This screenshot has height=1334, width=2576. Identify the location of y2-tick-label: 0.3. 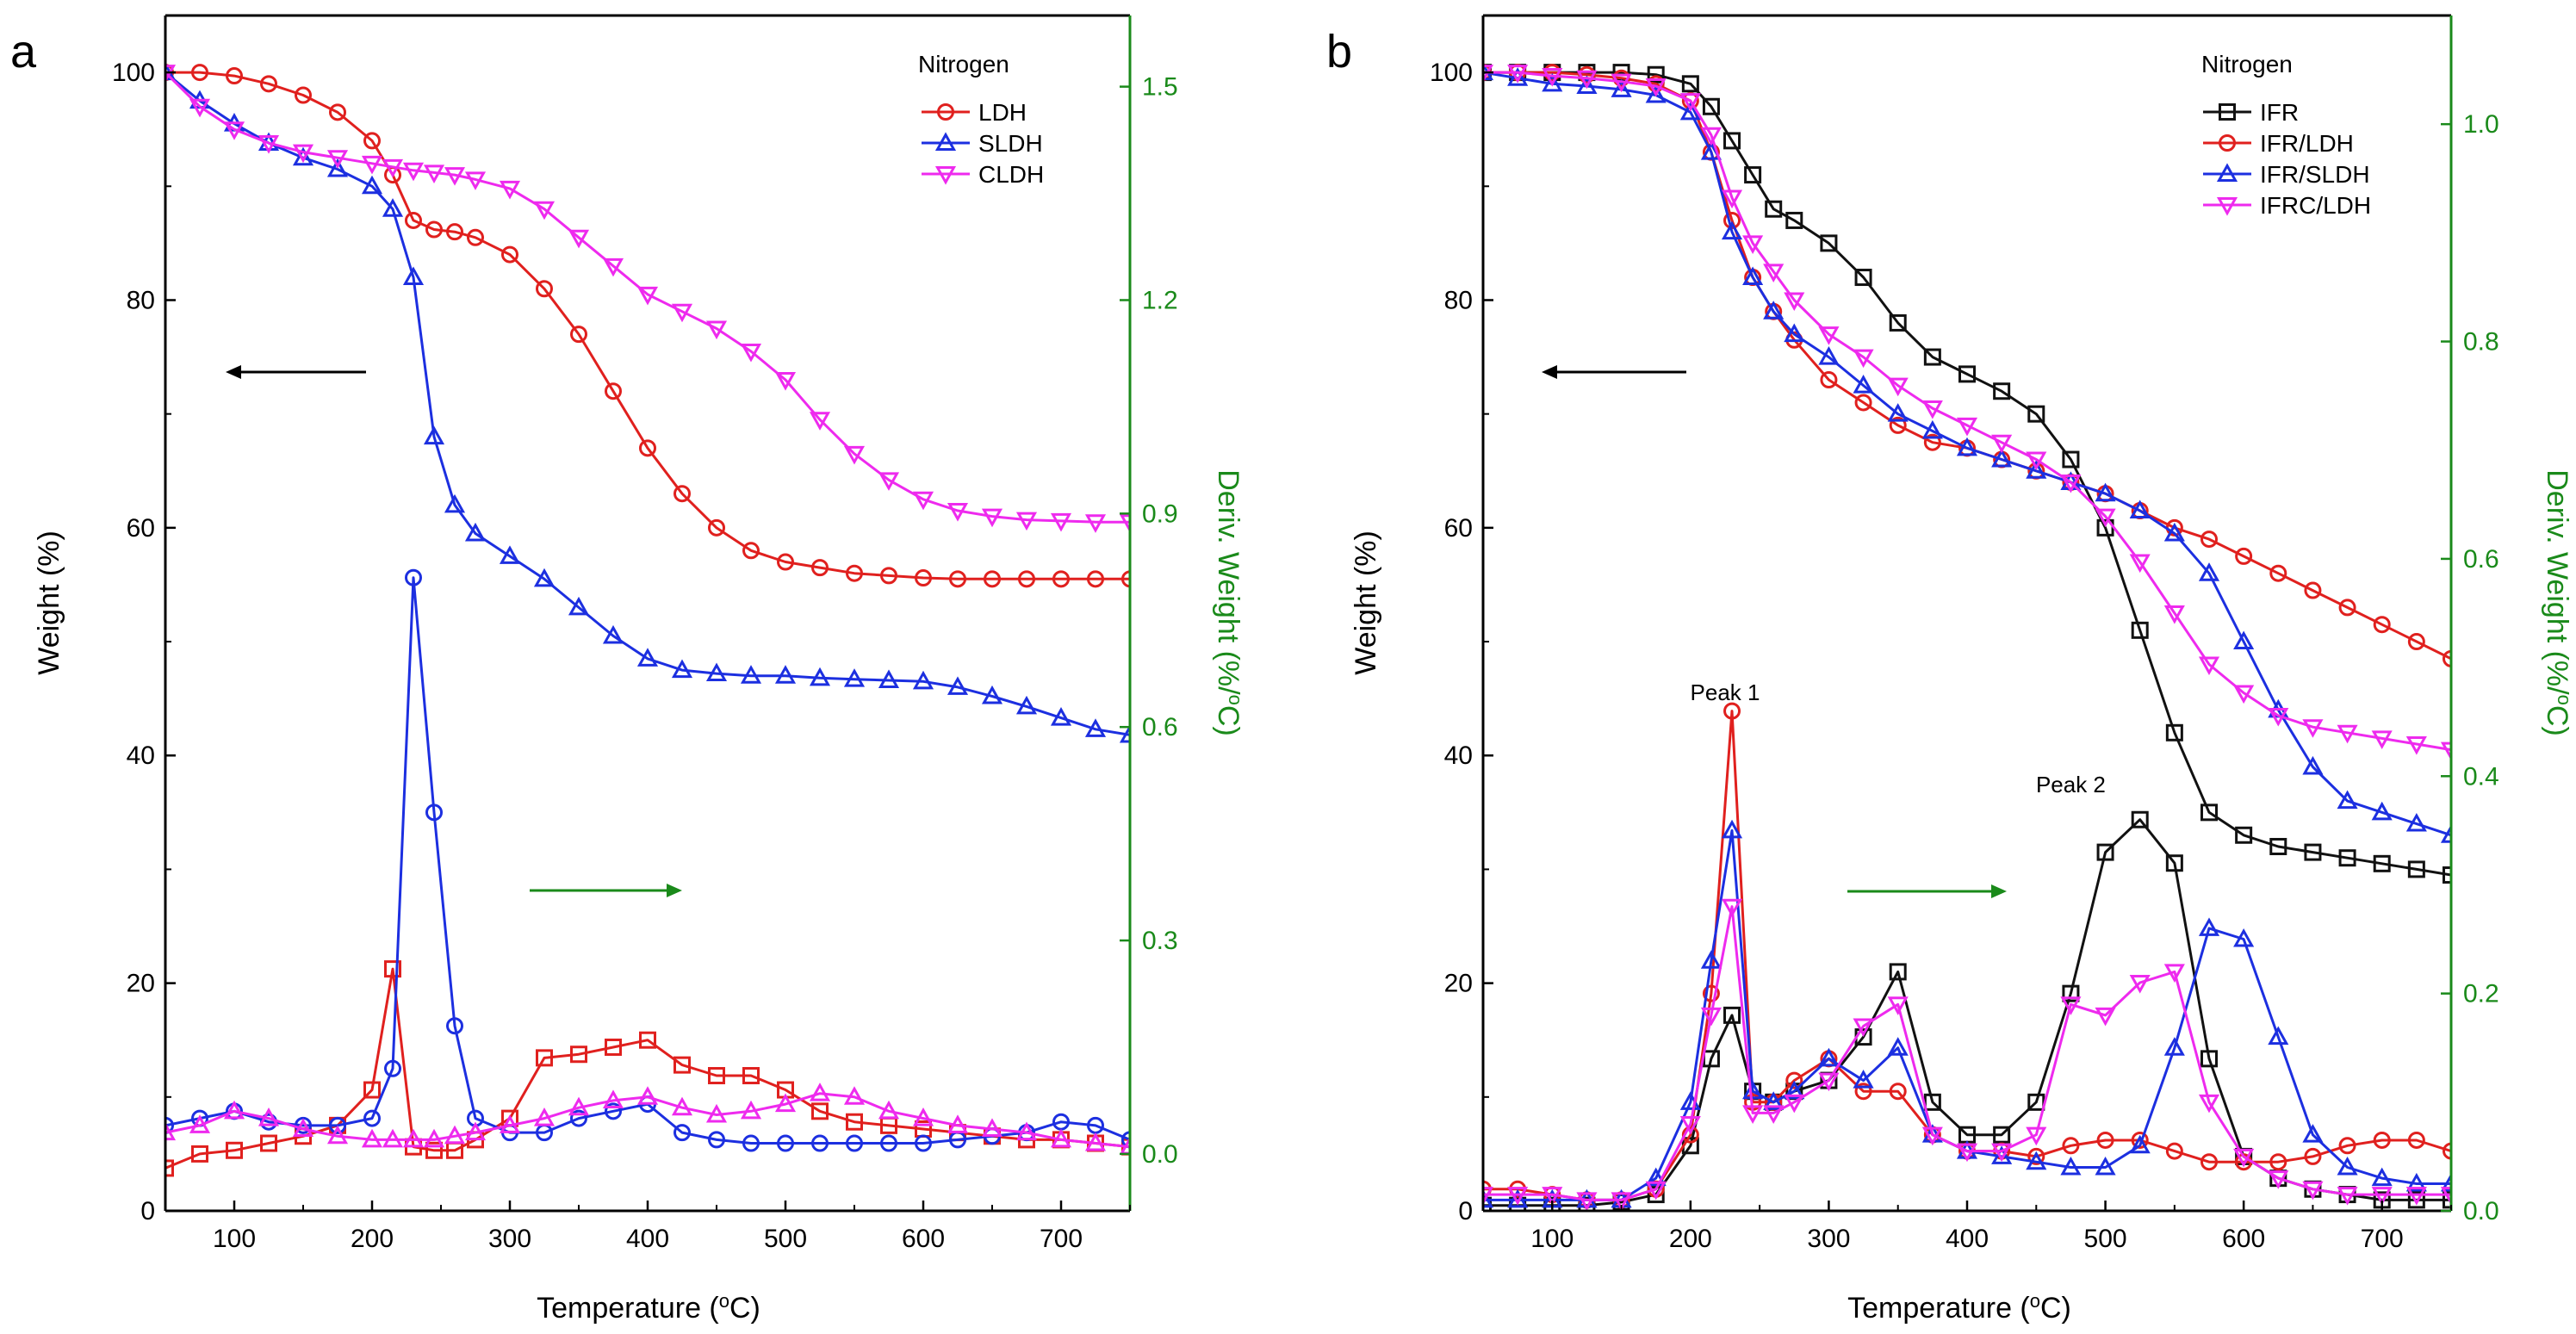
(1160, 941).